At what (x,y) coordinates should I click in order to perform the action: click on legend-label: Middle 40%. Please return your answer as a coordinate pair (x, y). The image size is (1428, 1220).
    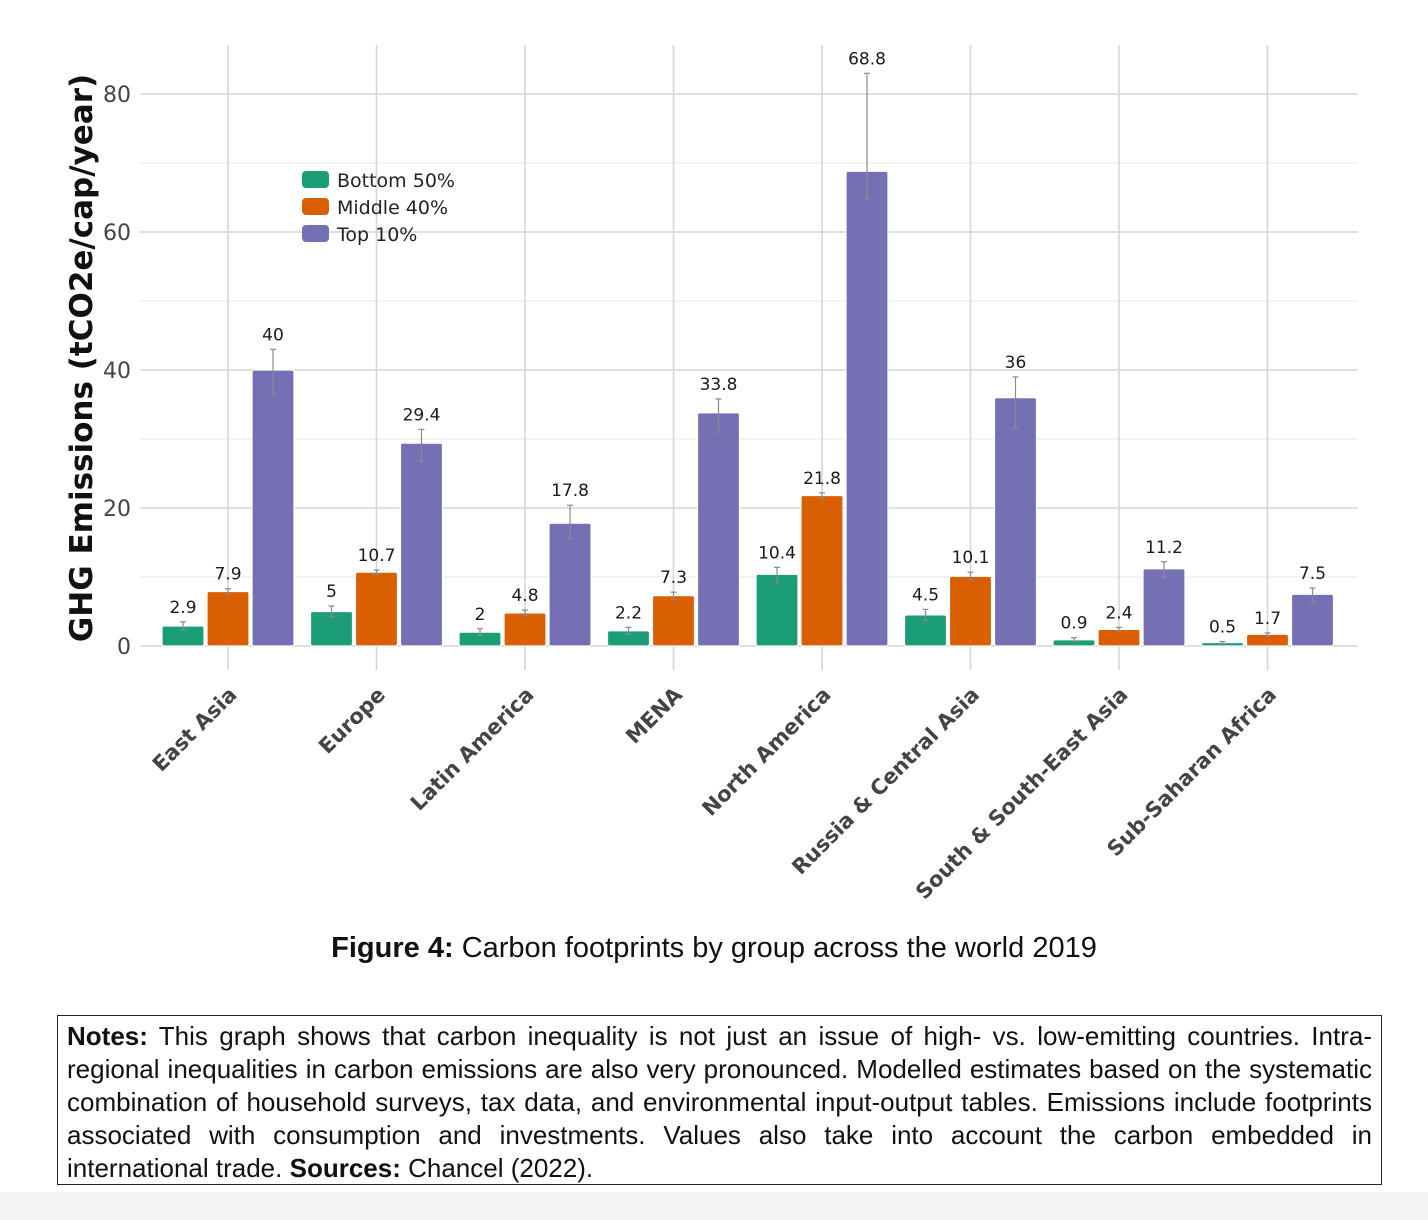
    Looking at the image, I should click on (392, 208).